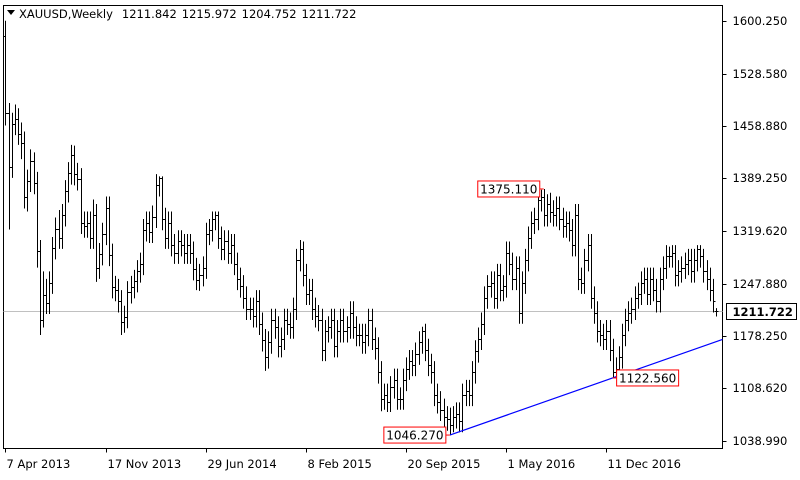  What do you see at coordinates (209, 14) in the screenshot?
I see `high-value: 1215.972` at bounding box center [209, 14].